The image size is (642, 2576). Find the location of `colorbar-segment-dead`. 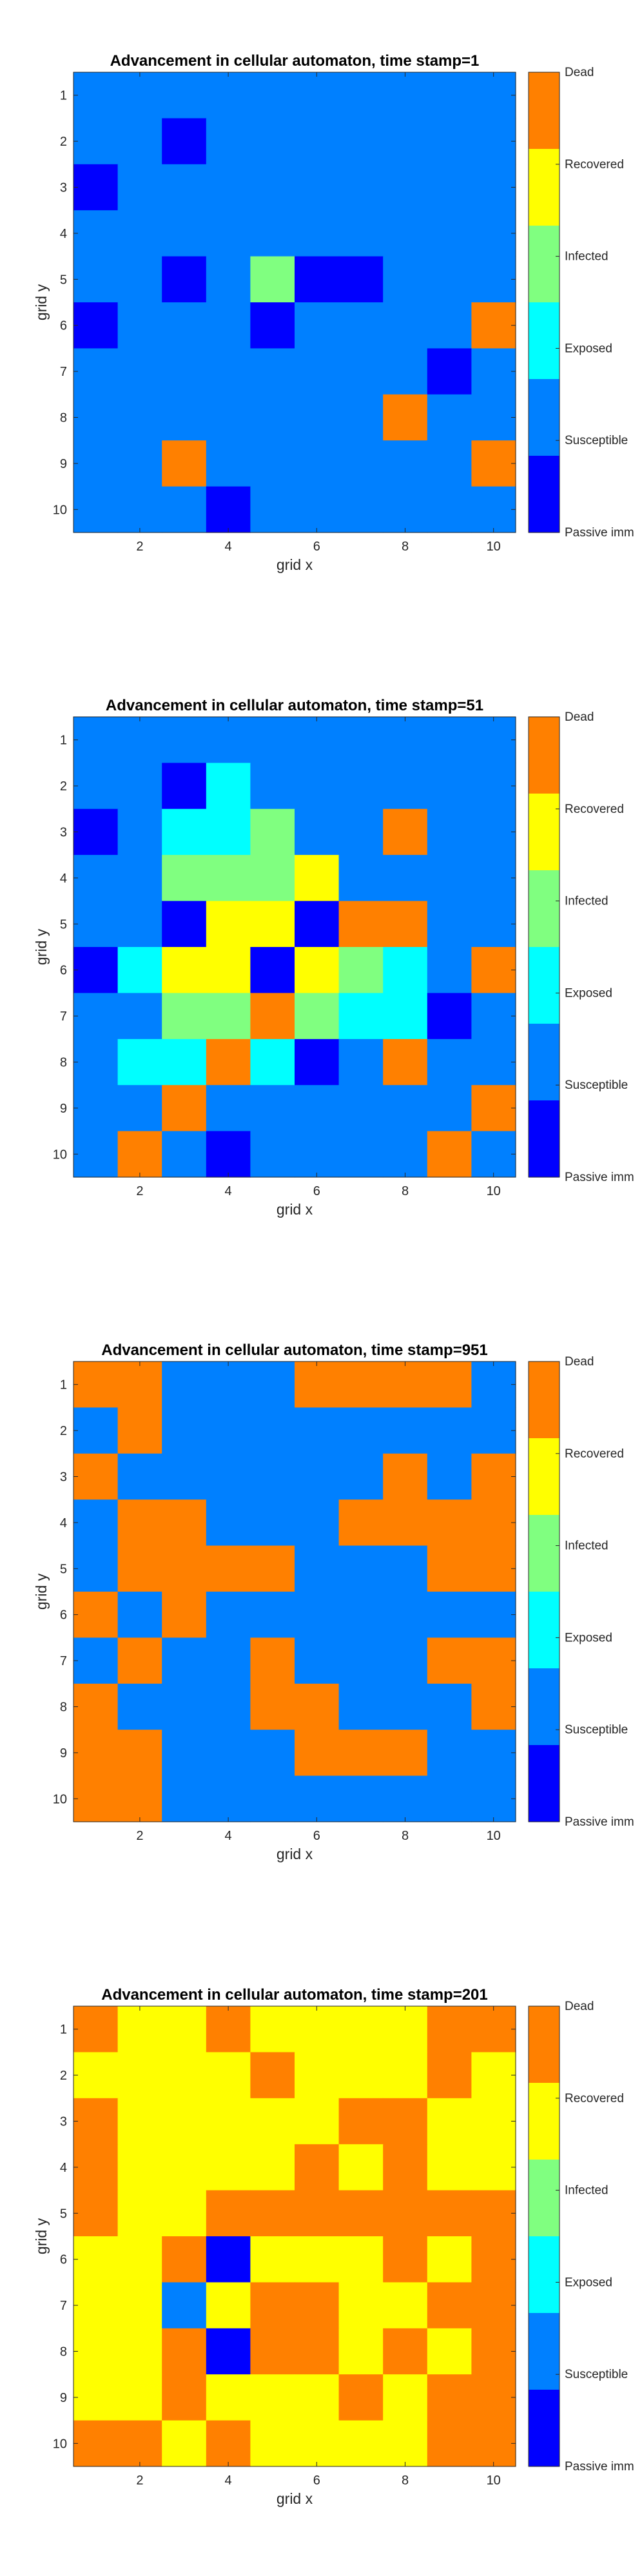

colorbar-segment-dead is located at coordinates (544, 1400).